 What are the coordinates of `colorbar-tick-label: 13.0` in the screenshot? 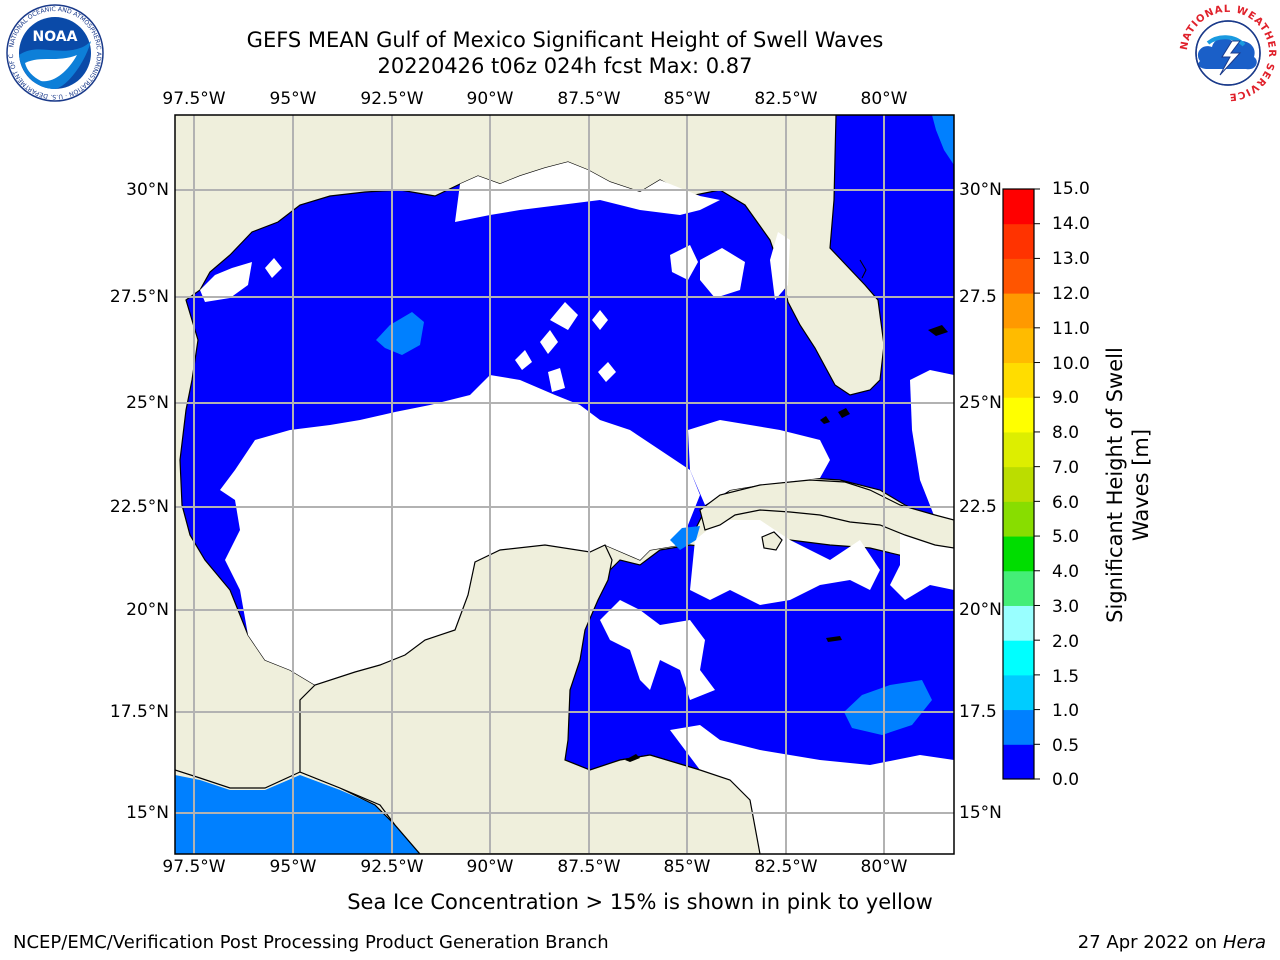 It's located at (1071, 259).